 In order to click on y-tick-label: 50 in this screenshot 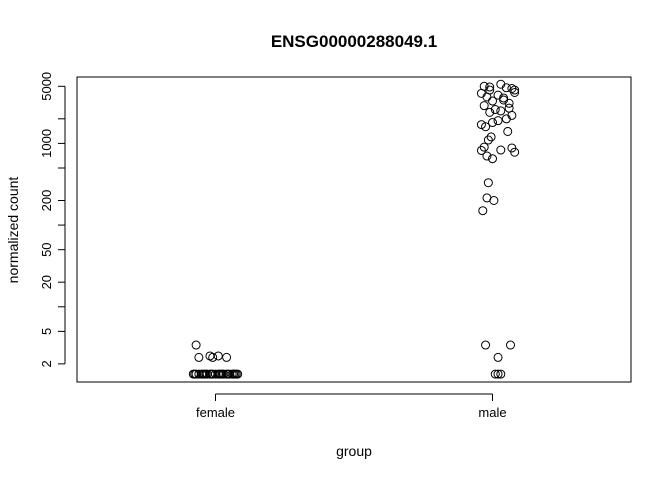, I will do `click(46, 249)`.